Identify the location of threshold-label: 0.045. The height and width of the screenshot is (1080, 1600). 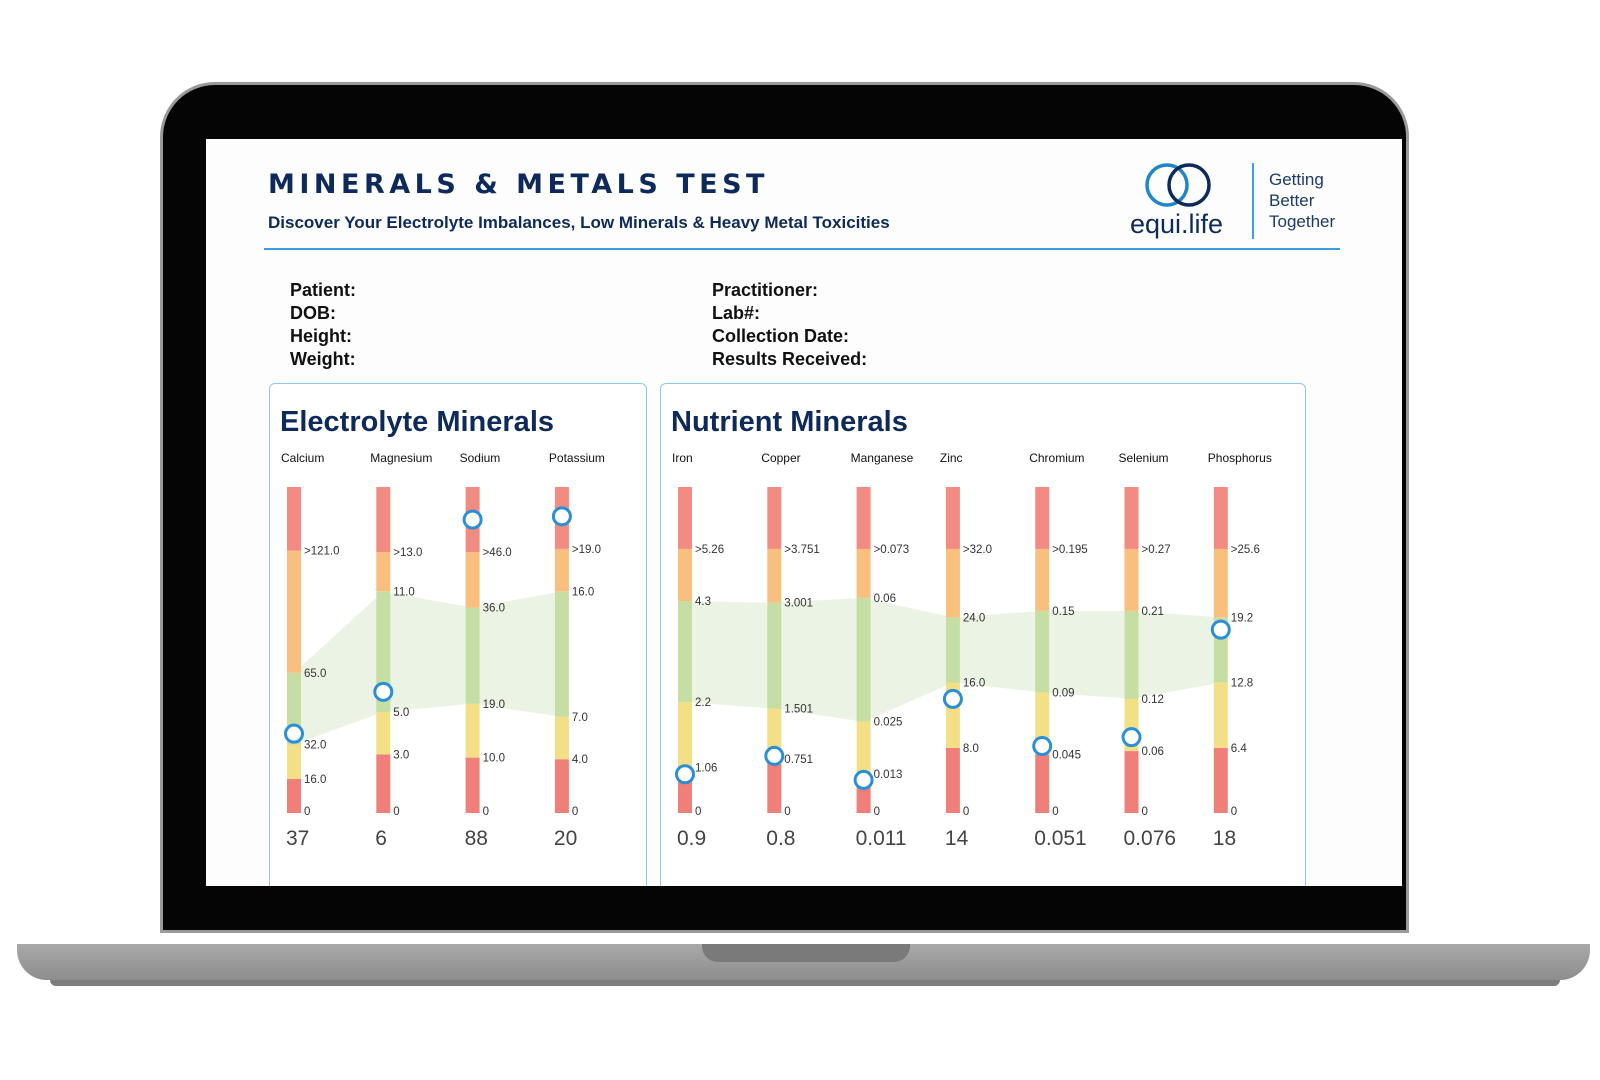
(1066, 755).